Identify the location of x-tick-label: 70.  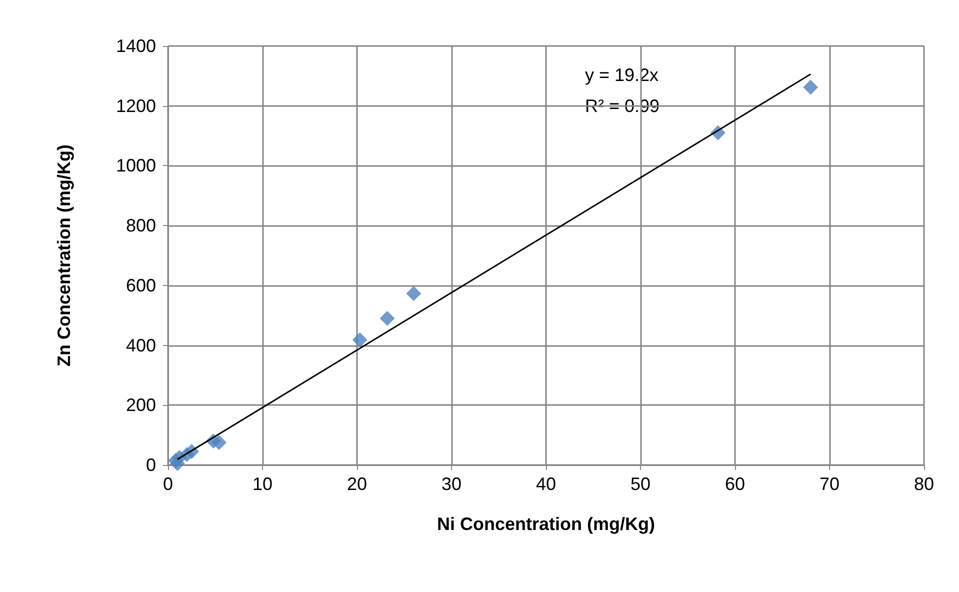
(829, 484).